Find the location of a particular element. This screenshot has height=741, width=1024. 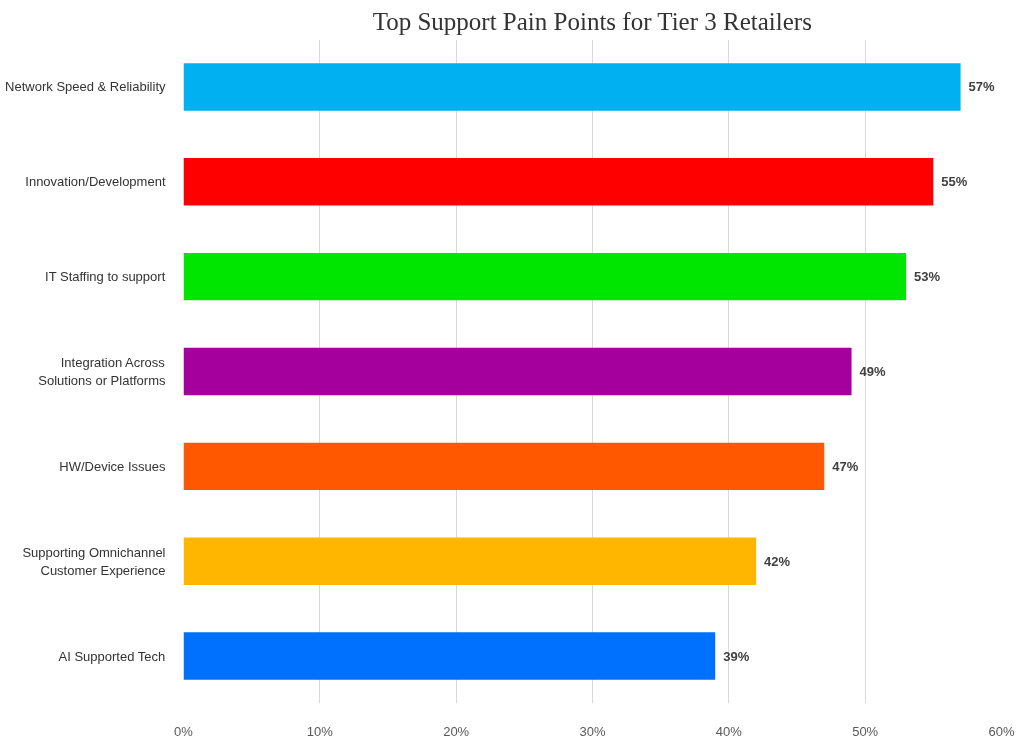

chart-title: Top Support Pain Points for Tier 3 Retailers is located at coordinates (592, 21).